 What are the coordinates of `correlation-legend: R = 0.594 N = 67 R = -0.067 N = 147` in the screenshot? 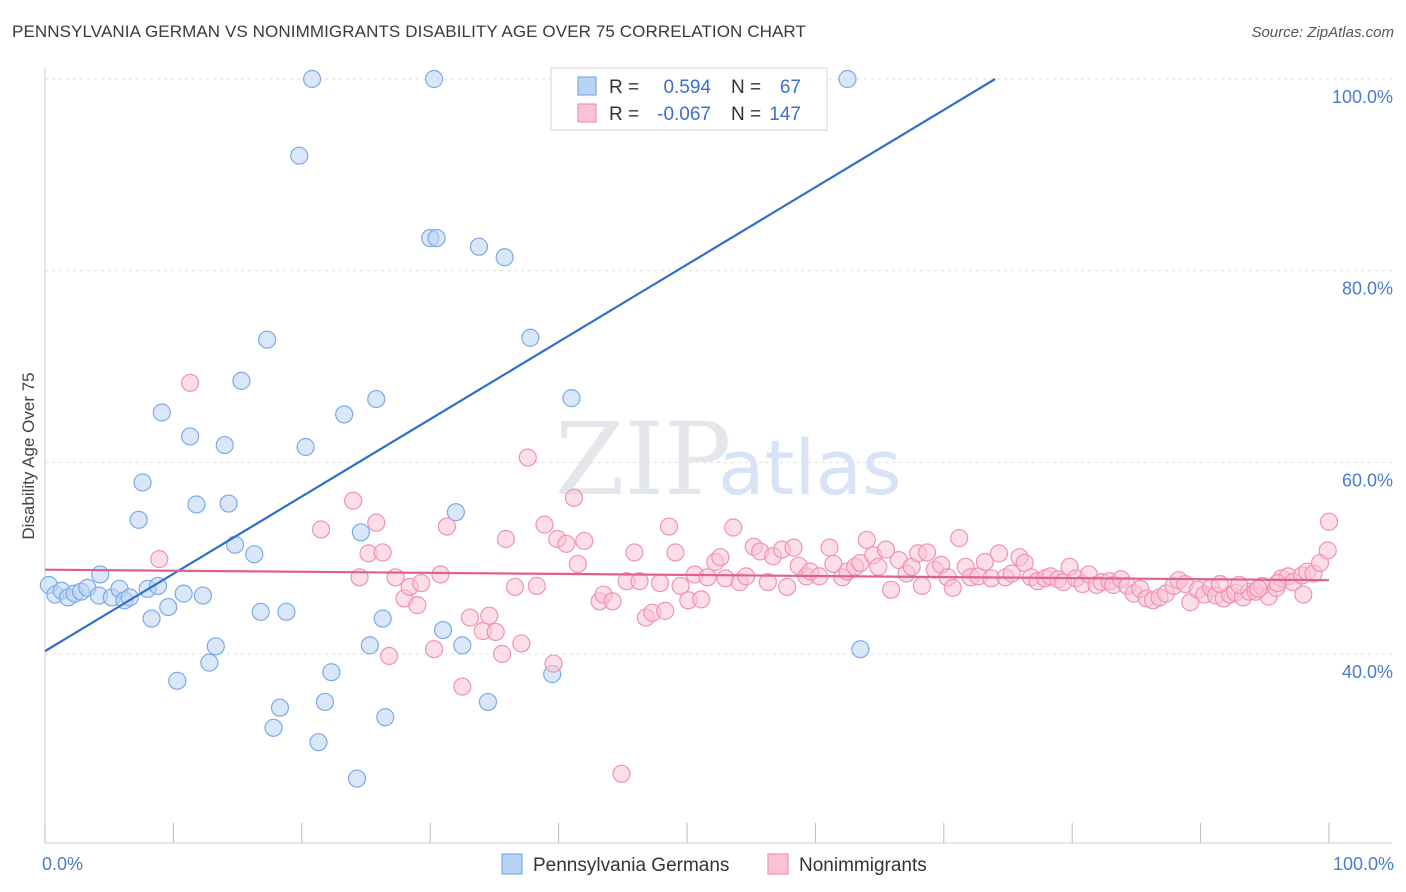 It's located at (689, 99).